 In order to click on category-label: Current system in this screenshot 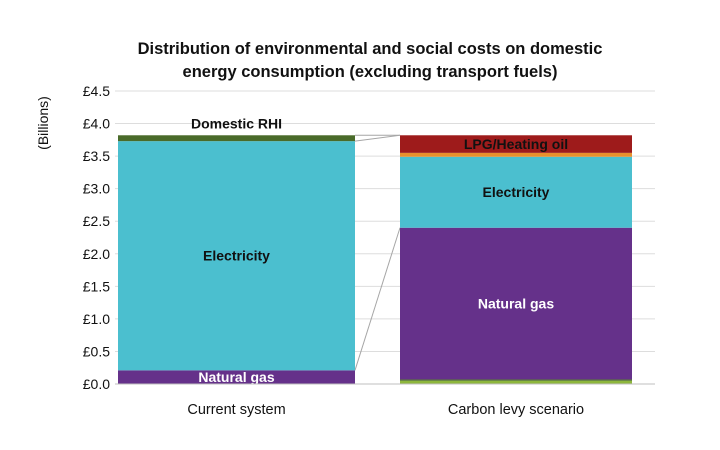, I will do `click(236, 410)`.